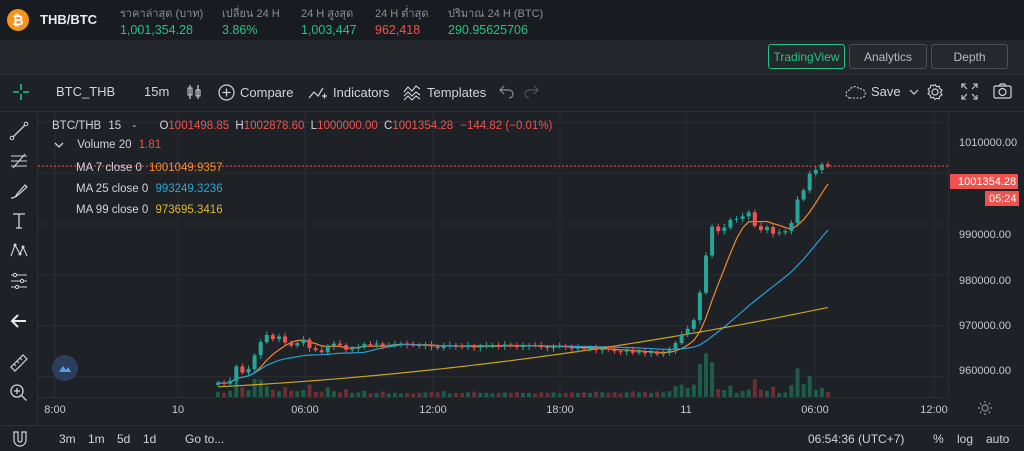 This screenshot has width=1024, height=451. What do you see at coordinates (985, 410) in the screenshot?
I see `axis-settings-icon` at bounding box center [985, 410].